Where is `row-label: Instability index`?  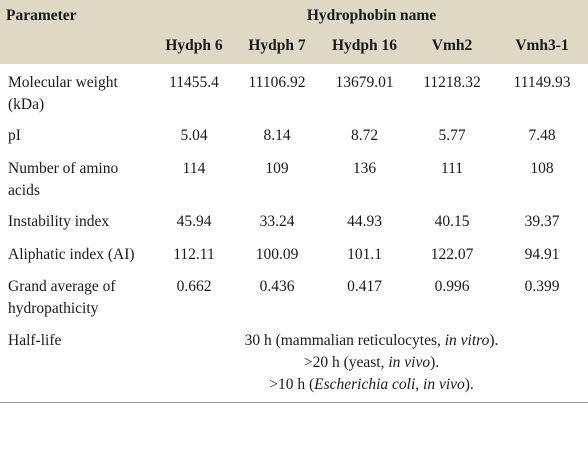
row-label: Instability index is located at coordinates (59, 221).